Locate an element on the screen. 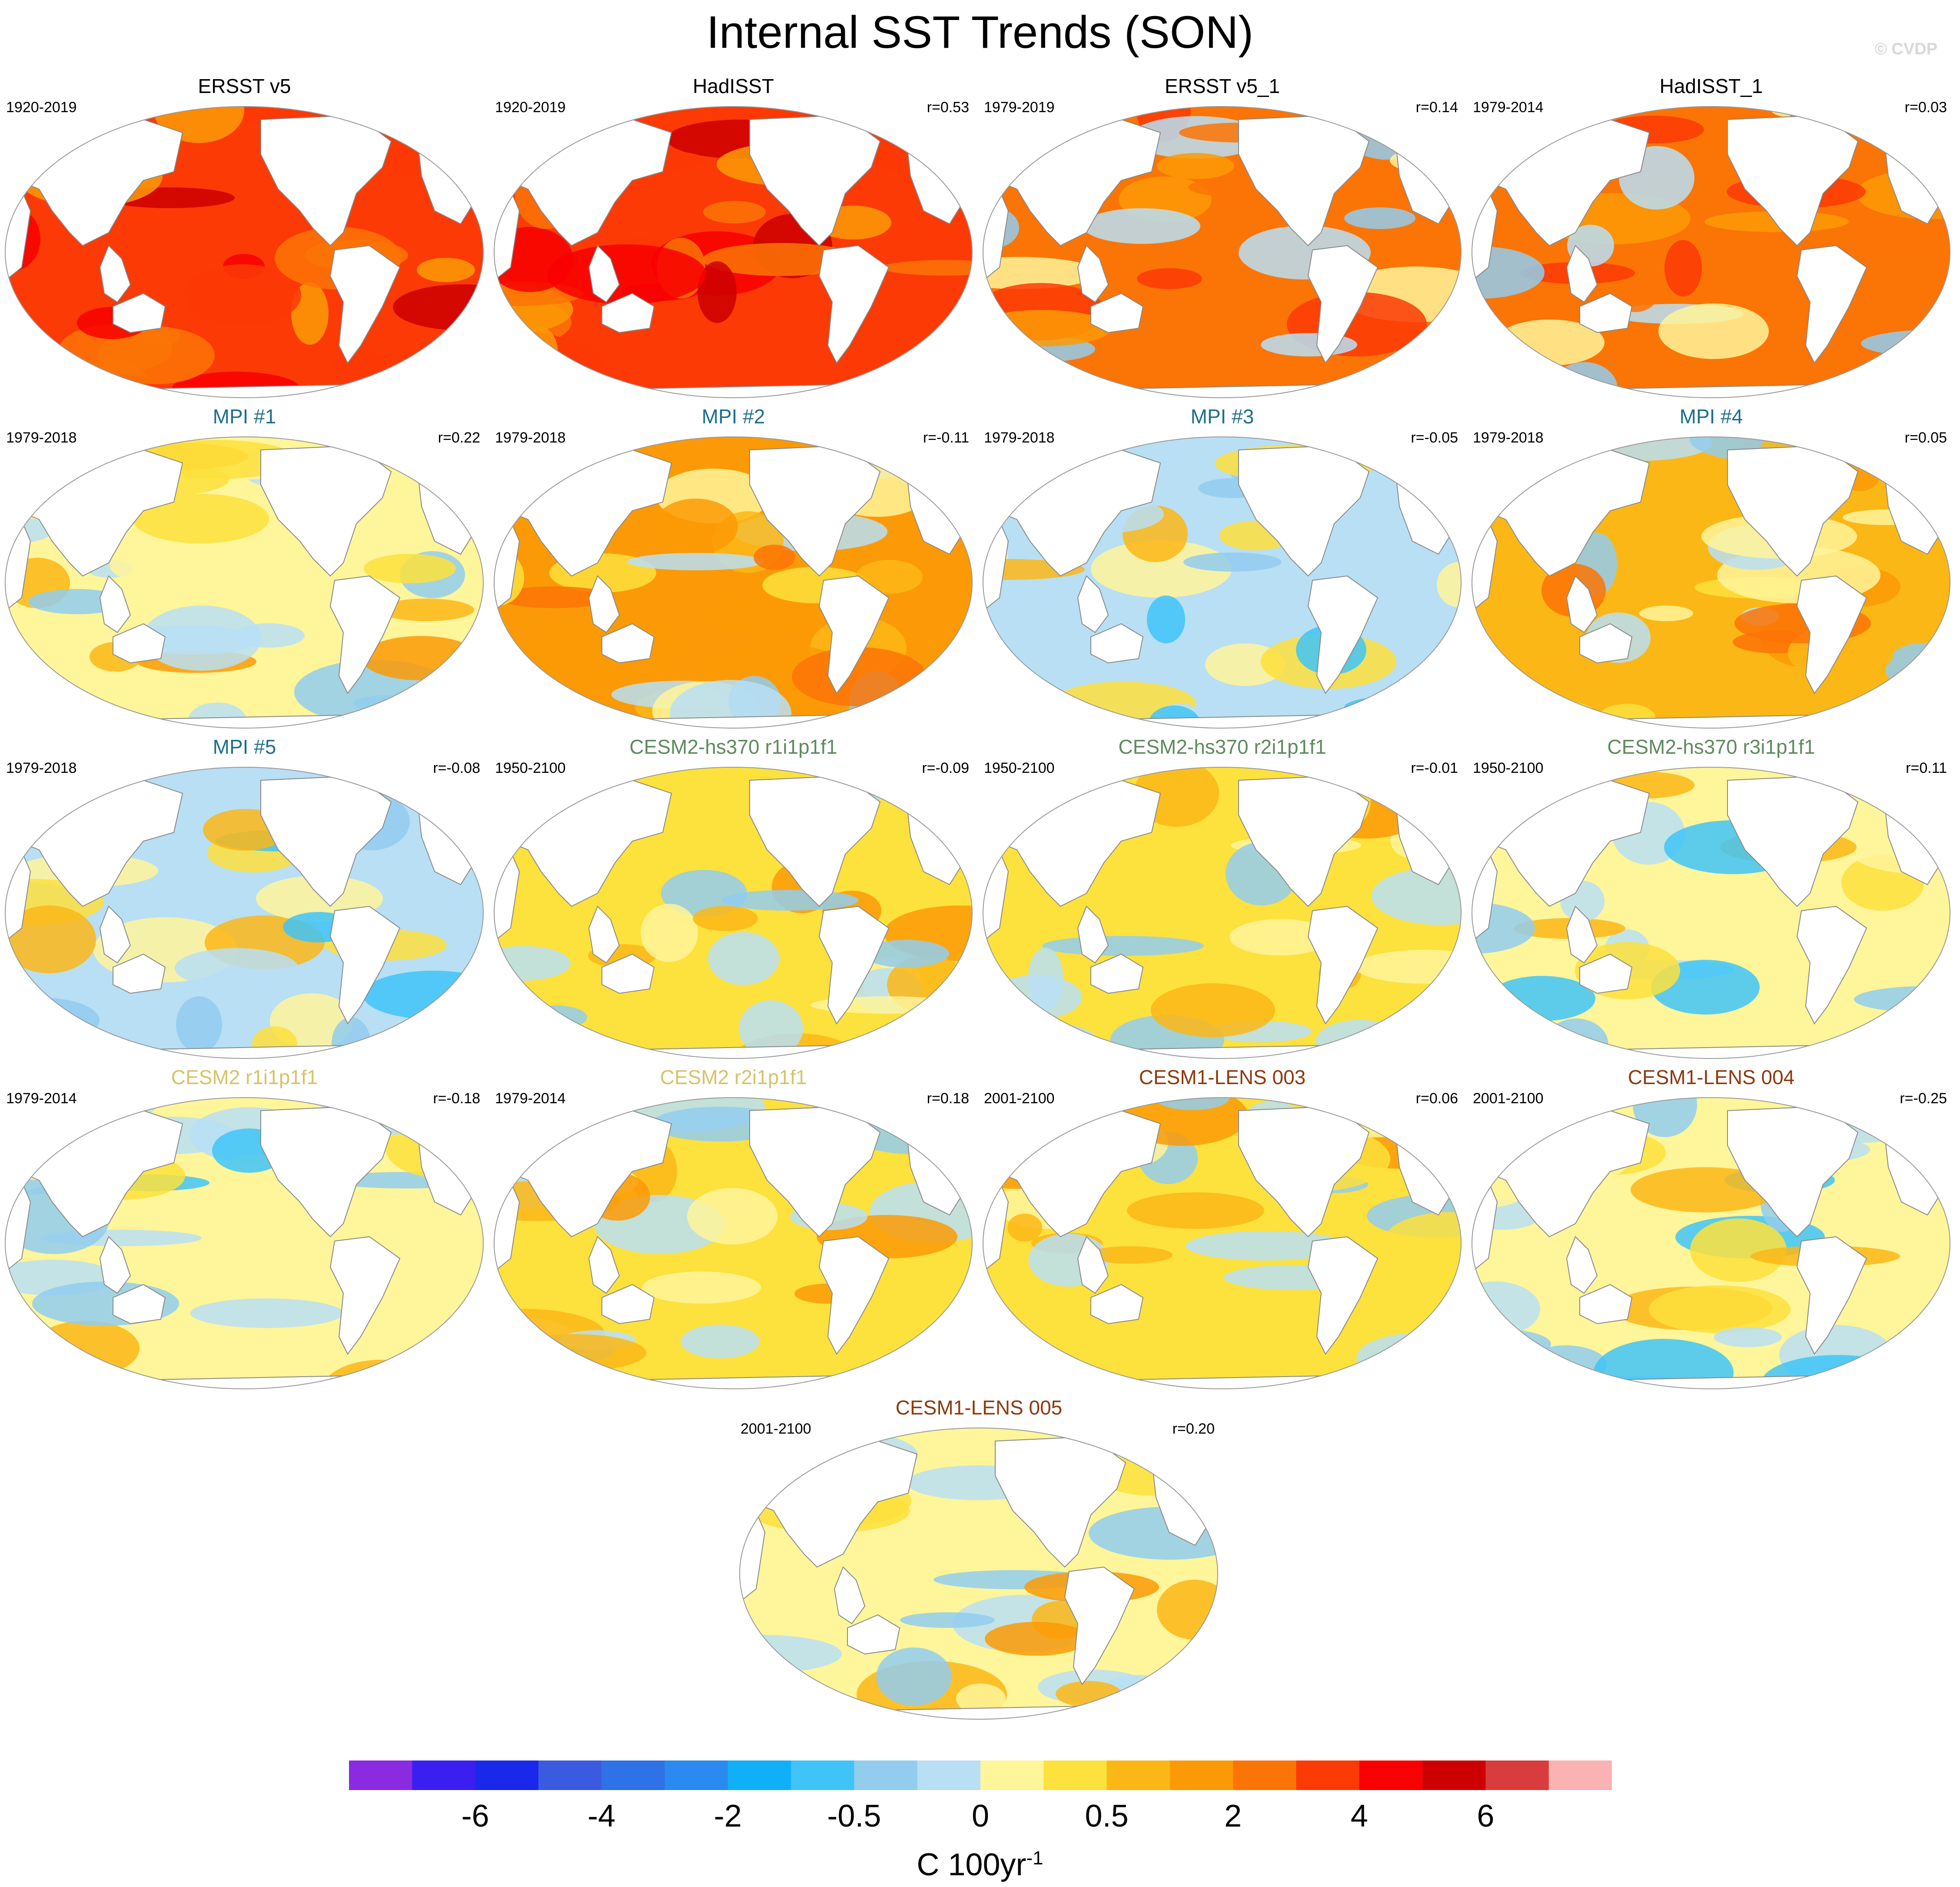 The image size is (1960, 1887). watermark: © CVDP is located at coordinates (1905, 49).